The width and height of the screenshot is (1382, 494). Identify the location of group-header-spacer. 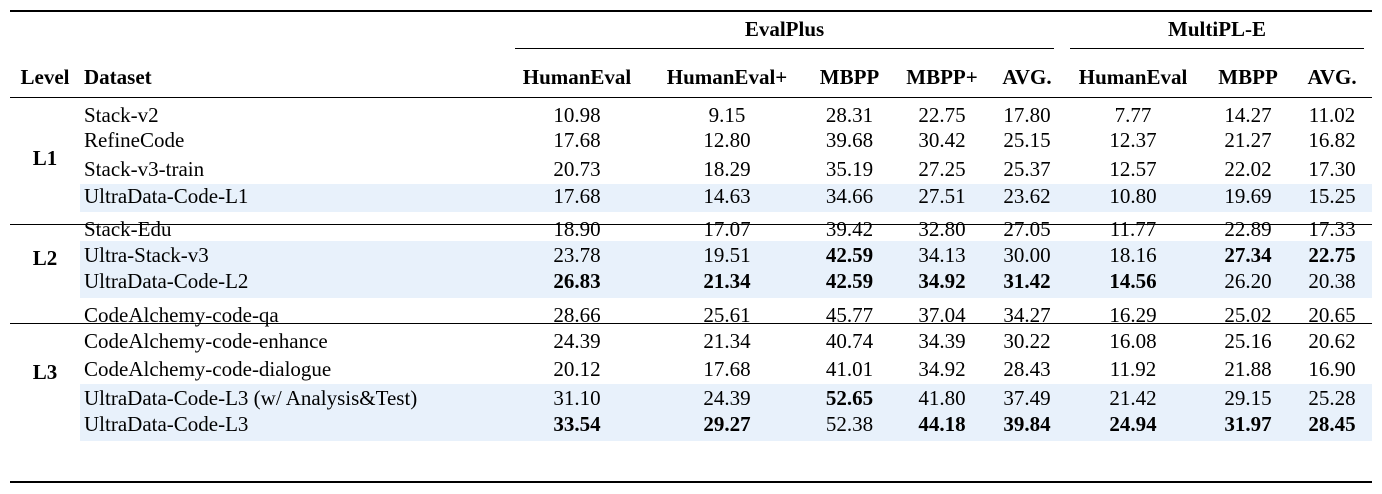
(258, 33).